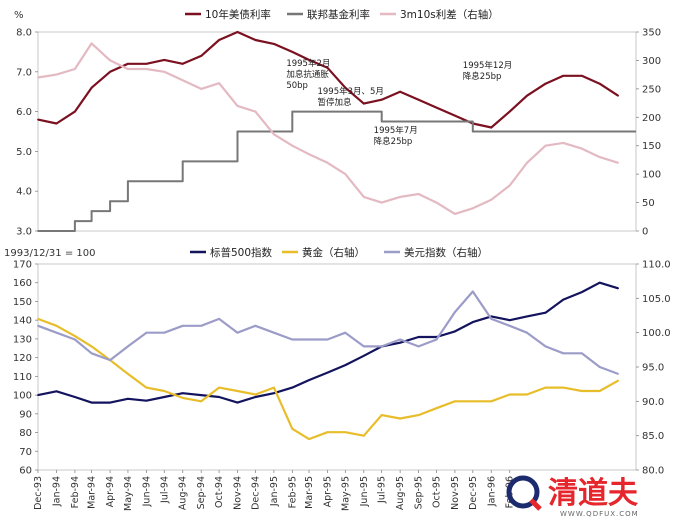  Describe the element at coordinates (393, 141) in the screenshot. I see `annotation-3-line-2: 降息25bp` at that location.